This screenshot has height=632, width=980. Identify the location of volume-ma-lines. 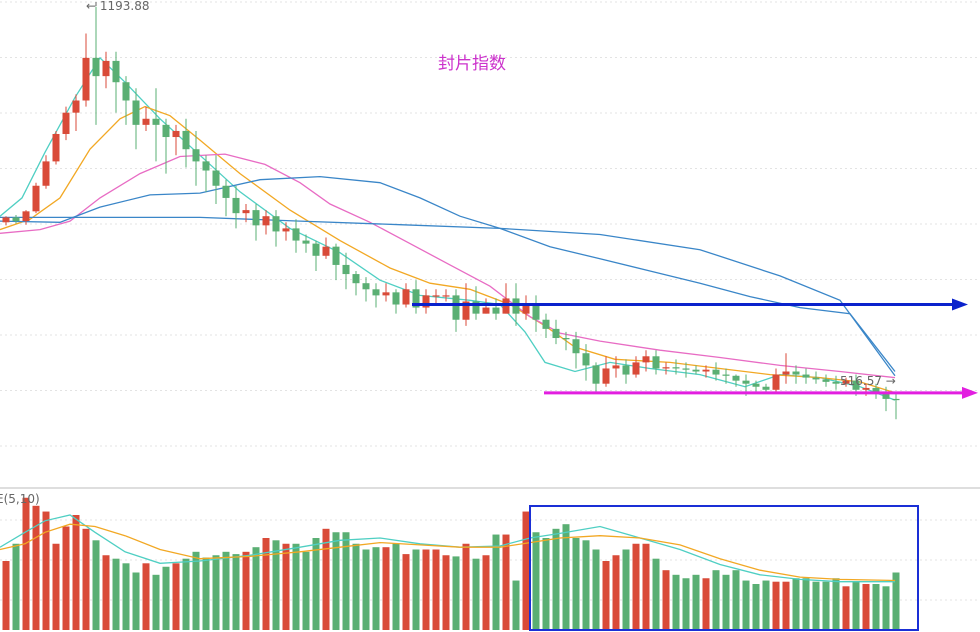
(448, 548).